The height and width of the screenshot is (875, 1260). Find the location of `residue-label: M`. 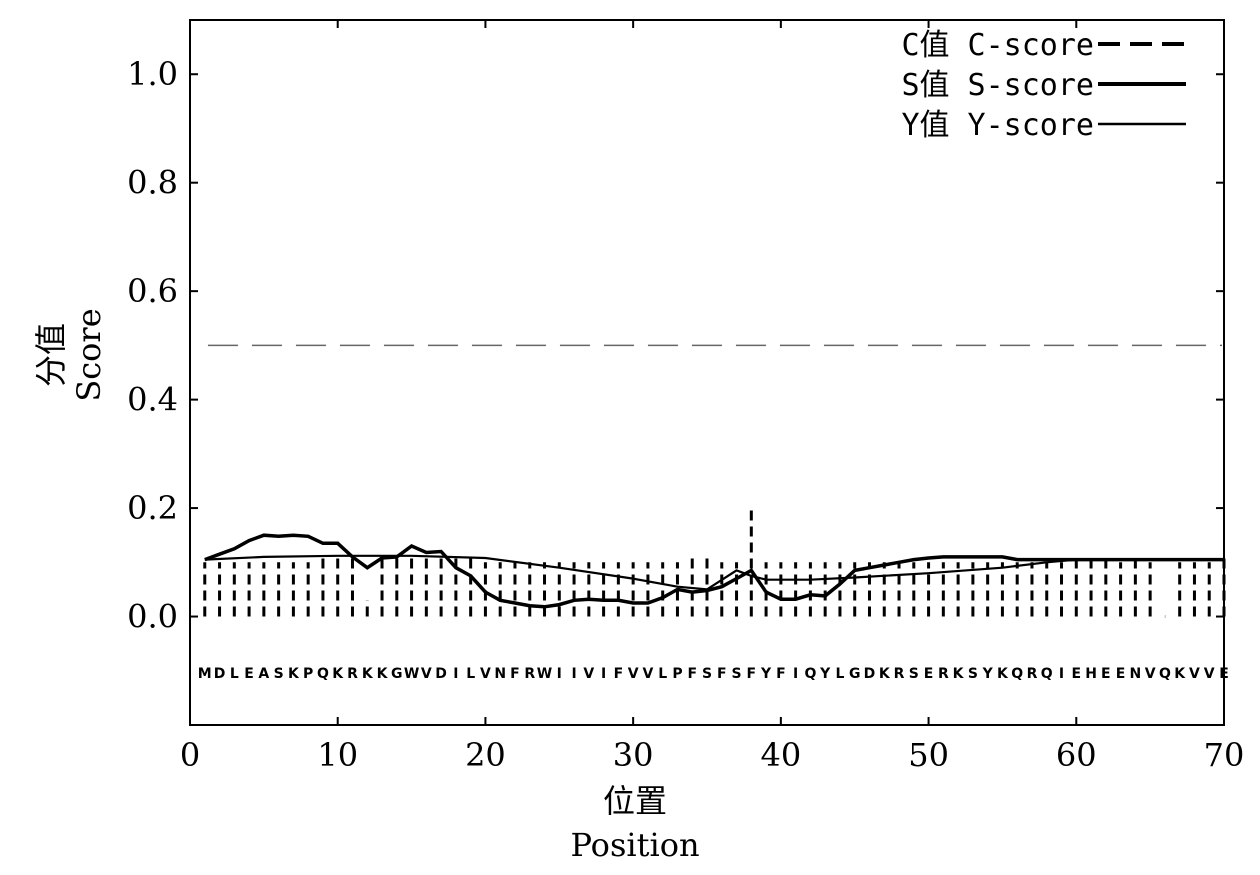

residue-label: M is located at coordinates (205, 674).